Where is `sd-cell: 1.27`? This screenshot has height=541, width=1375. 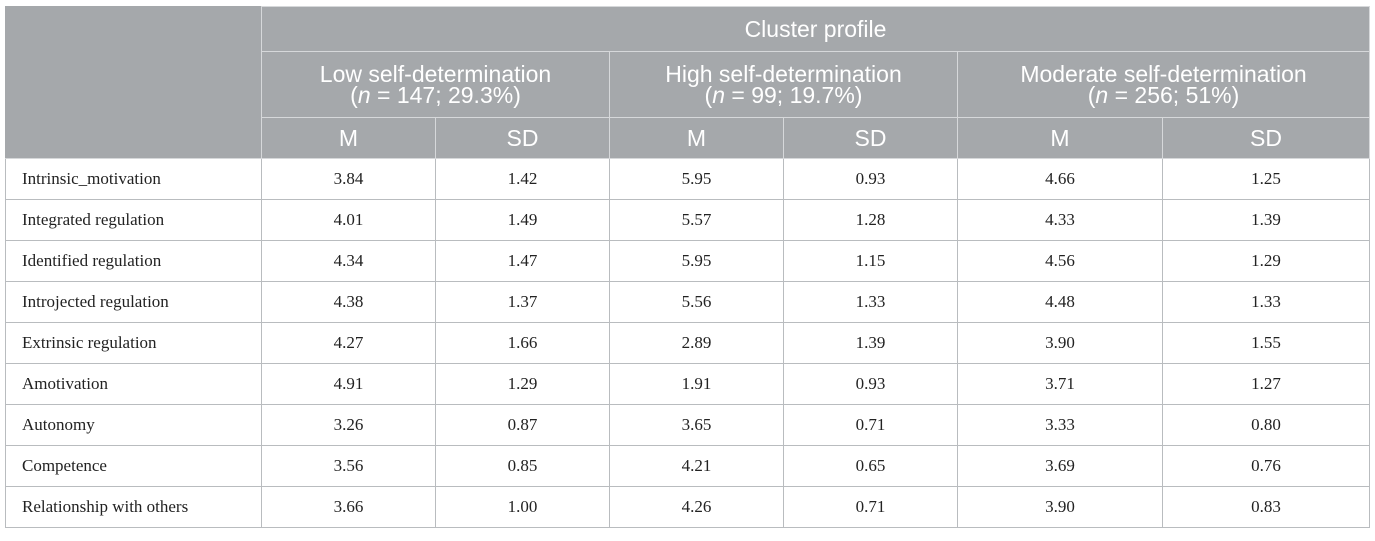 sd-cell: 1.27 is located at coordinates (1266, 384).